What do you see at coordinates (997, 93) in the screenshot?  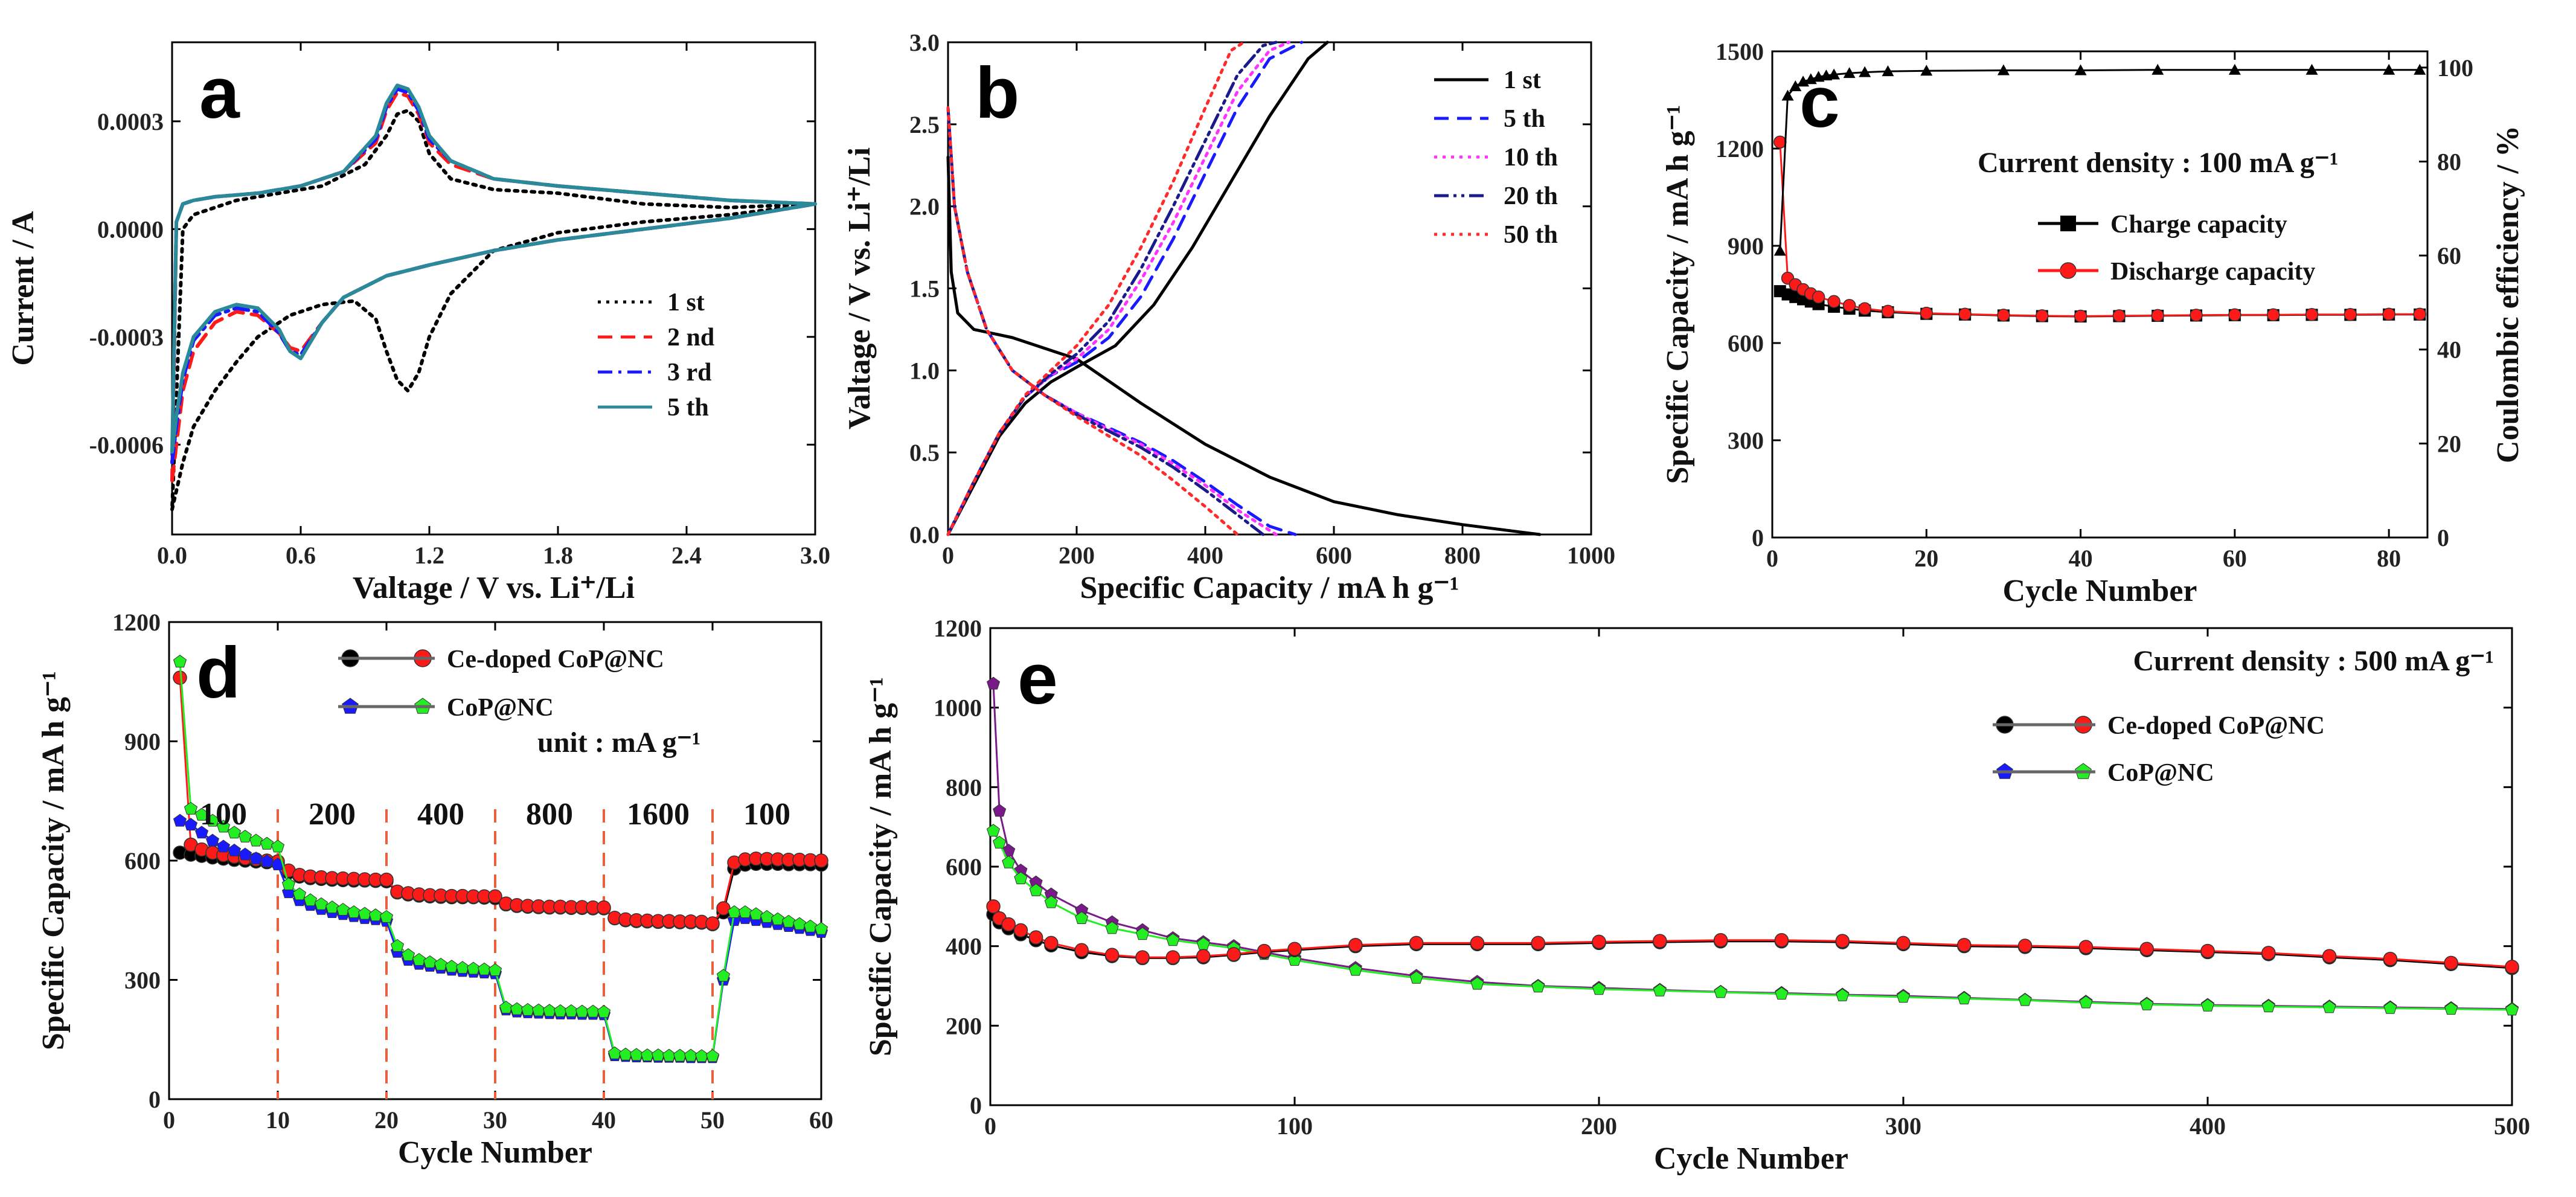 I see `panel-label-b: b` at bounding box center [997, 93].